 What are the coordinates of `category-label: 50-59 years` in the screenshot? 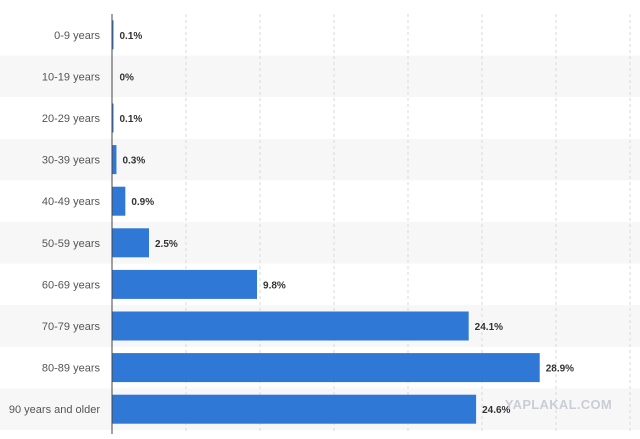 It's located at (71, 244).